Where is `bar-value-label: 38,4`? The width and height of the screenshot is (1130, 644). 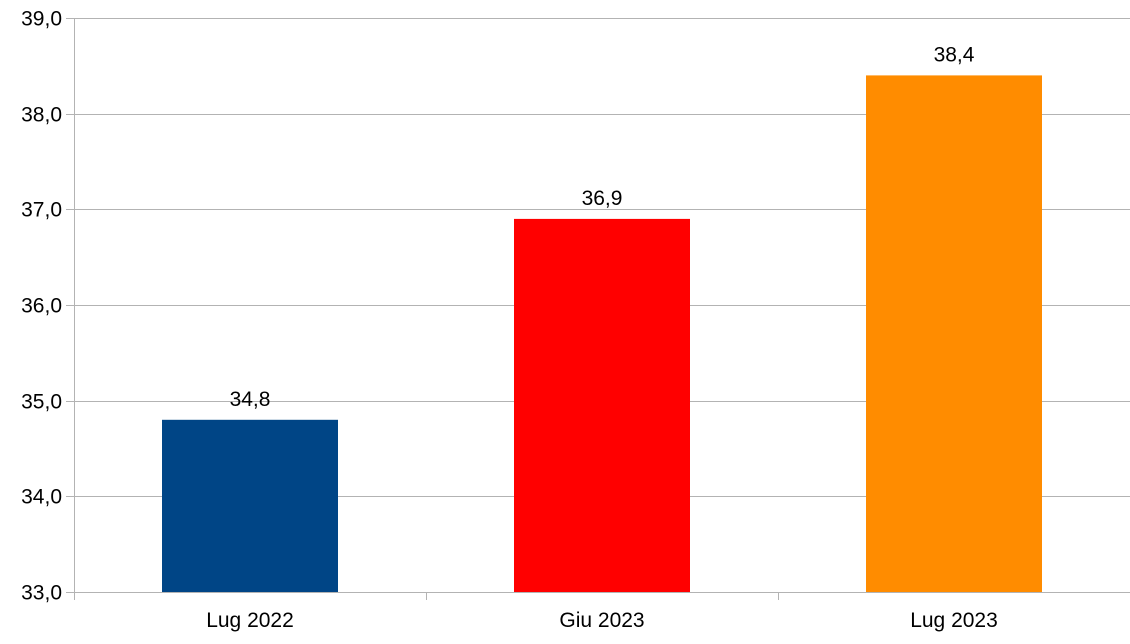
bar-value-label: 38,4 is located at coordinates (954, 54).